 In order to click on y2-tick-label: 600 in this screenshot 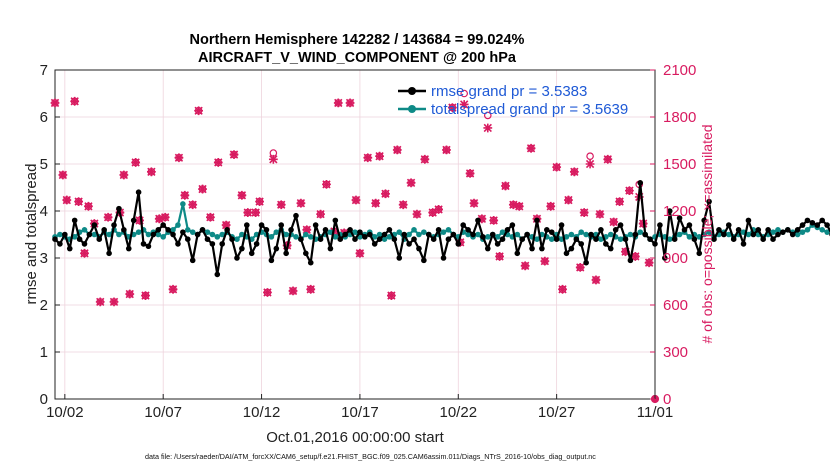, I will do `click(675, 305)`.